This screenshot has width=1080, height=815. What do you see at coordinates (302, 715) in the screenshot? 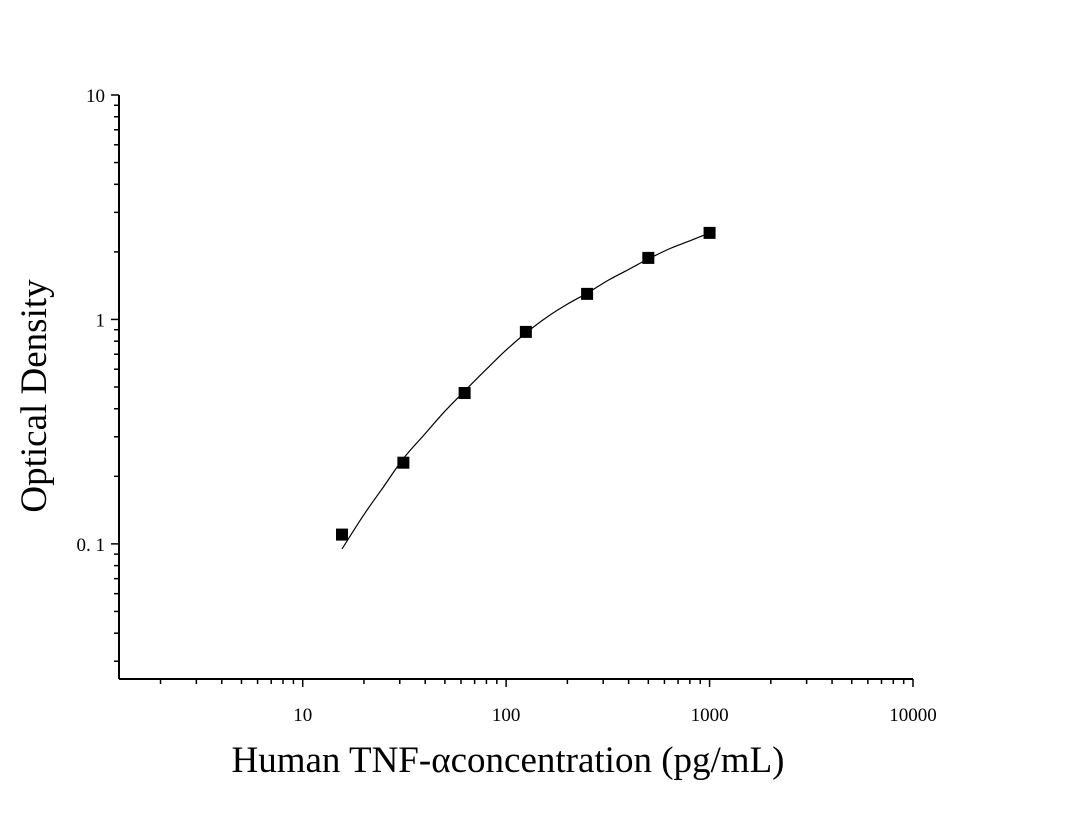
I see `x-tick-label: 10` at bounding box center [302, 715].